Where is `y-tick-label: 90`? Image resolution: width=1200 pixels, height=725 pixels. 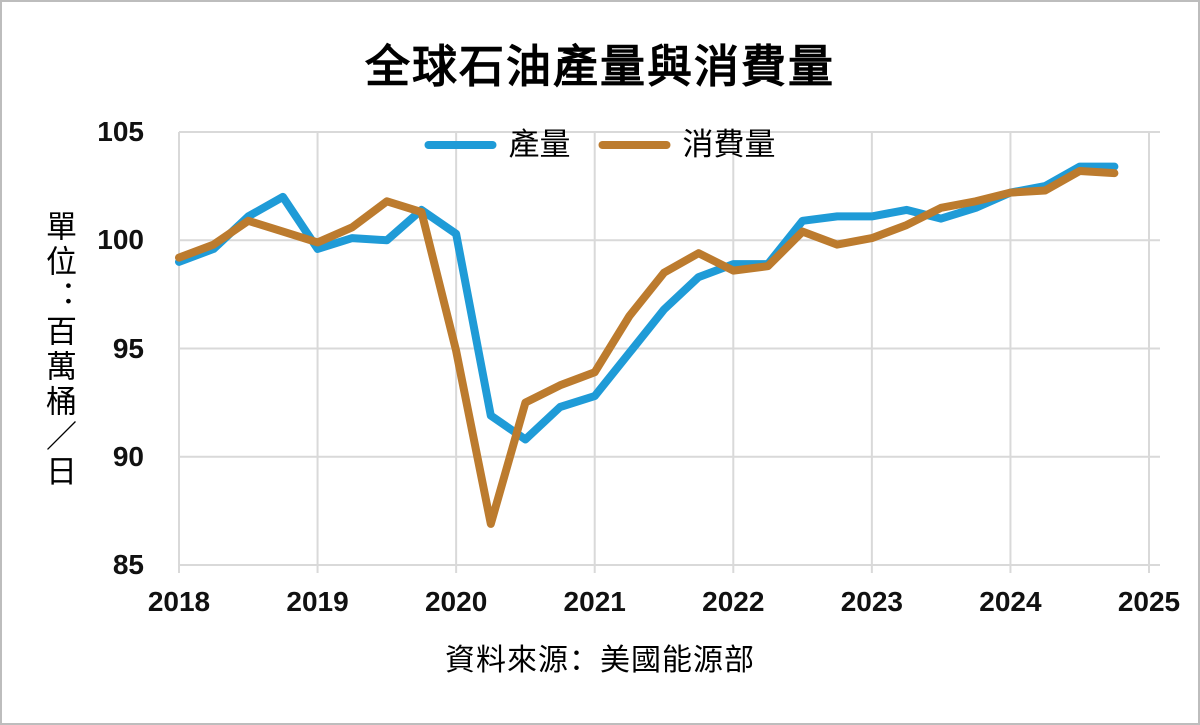 y-tick-label: 90 is located at coordinates (128, 456).